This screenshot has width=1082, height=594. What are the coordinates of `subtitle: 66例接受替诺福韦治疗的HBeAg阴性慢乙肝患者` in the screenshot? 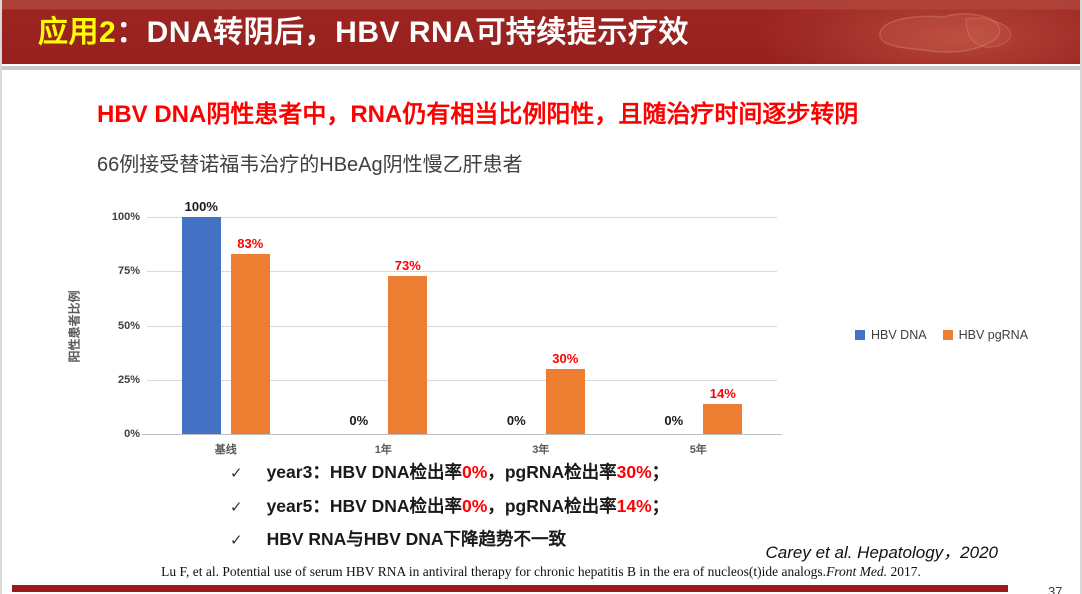 It's located at (310, 165).